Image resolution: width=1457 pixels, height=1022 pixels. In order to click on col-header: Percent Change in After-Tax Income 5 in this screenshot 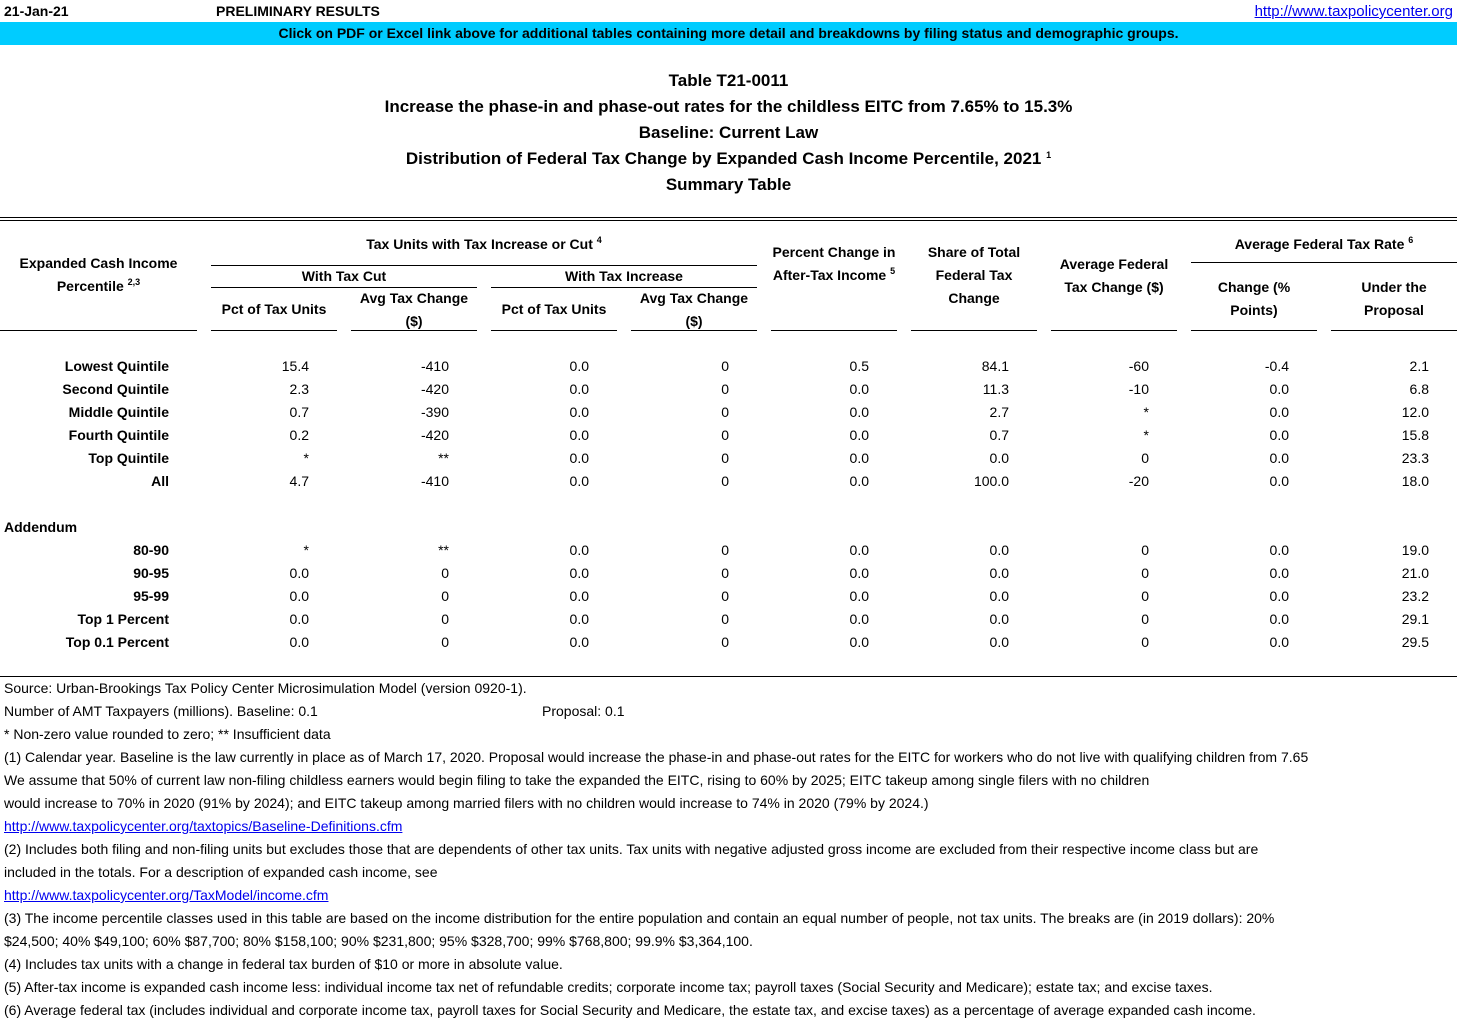, I will do `click(834, 263)`.